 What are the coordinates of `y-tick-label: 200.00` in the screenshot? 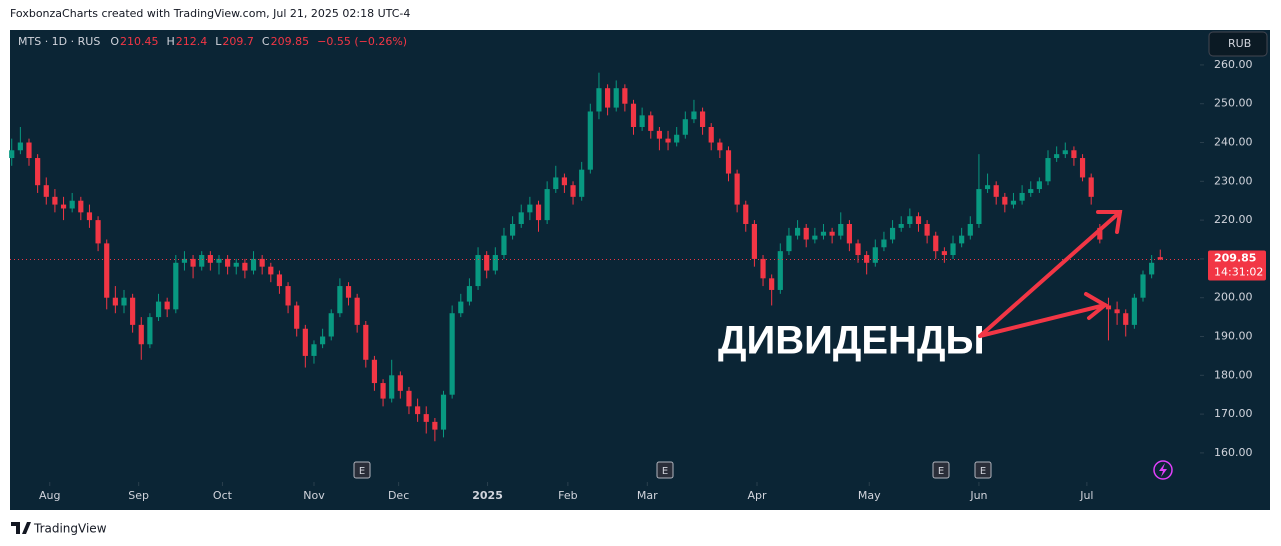 It's located at (1233, 297).